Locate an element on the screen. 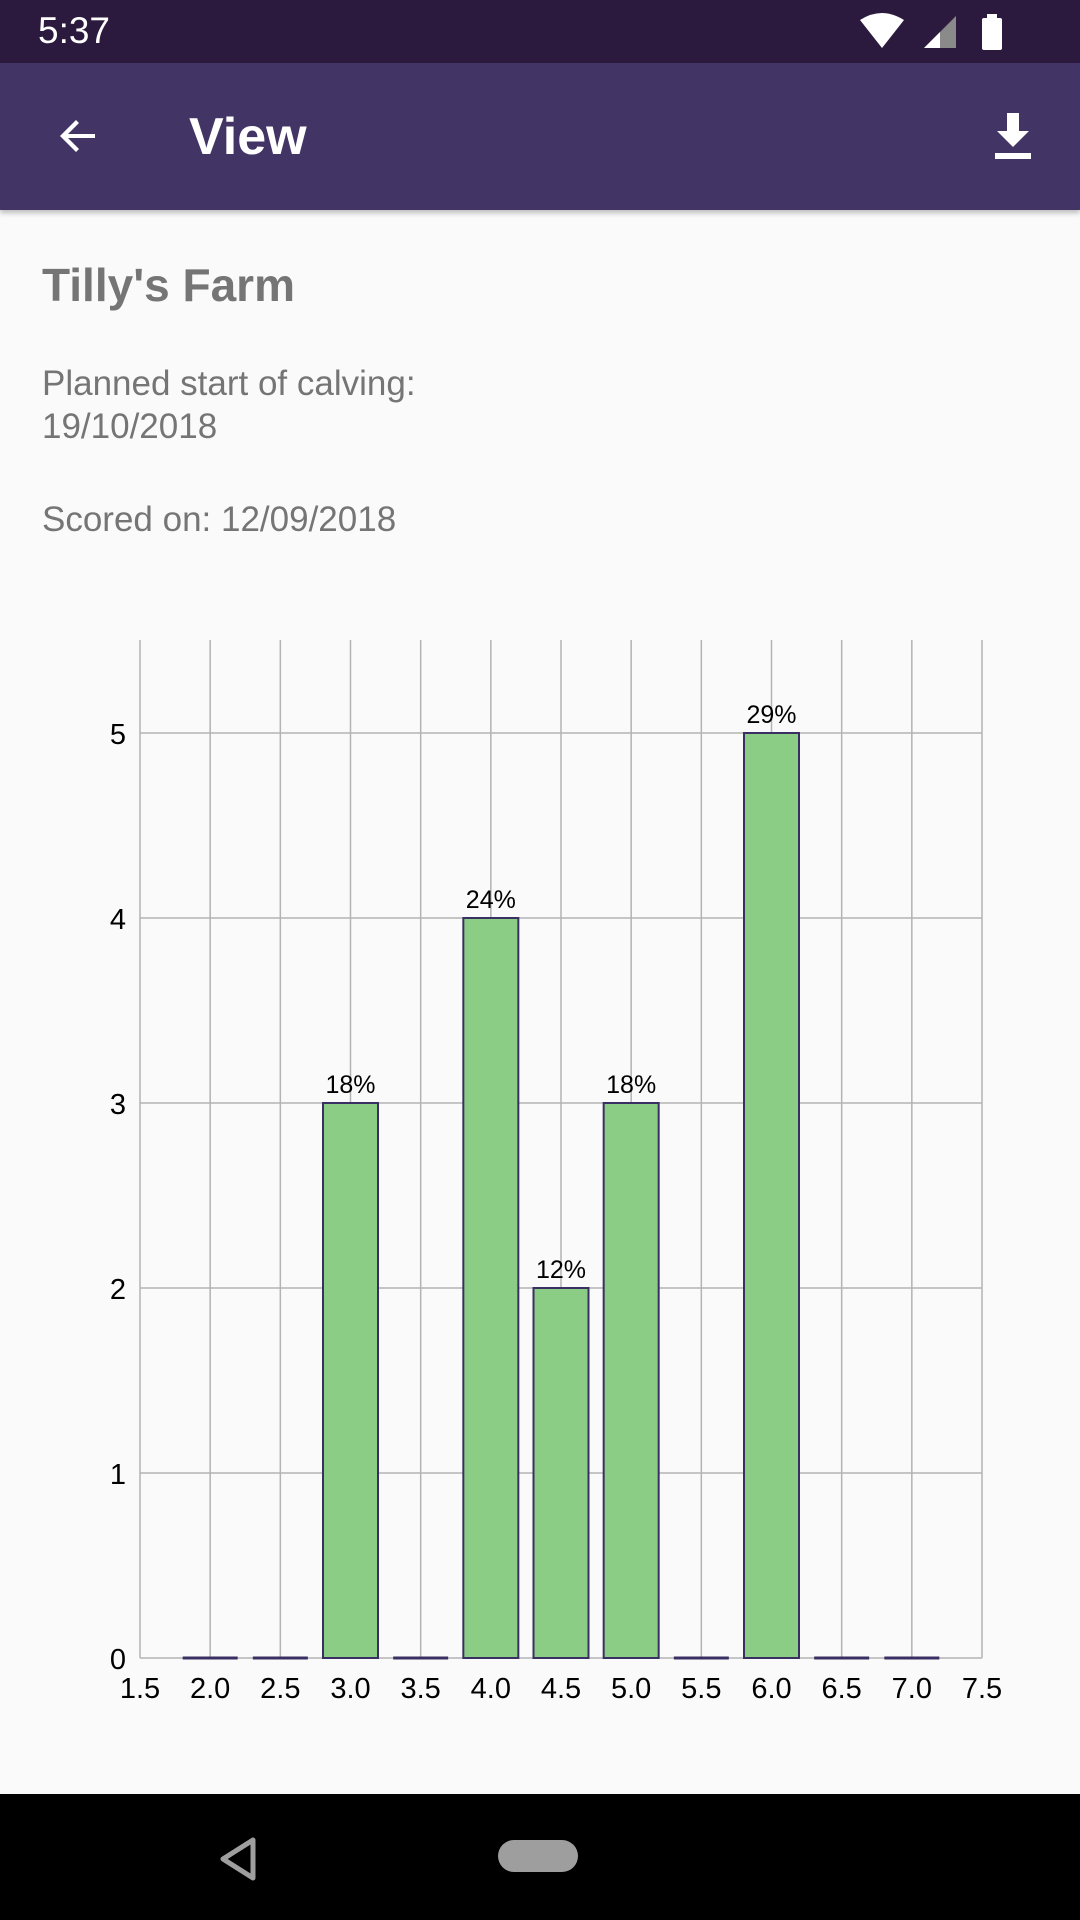  y-tick-label: 4 is located at coordinates (118, 920).